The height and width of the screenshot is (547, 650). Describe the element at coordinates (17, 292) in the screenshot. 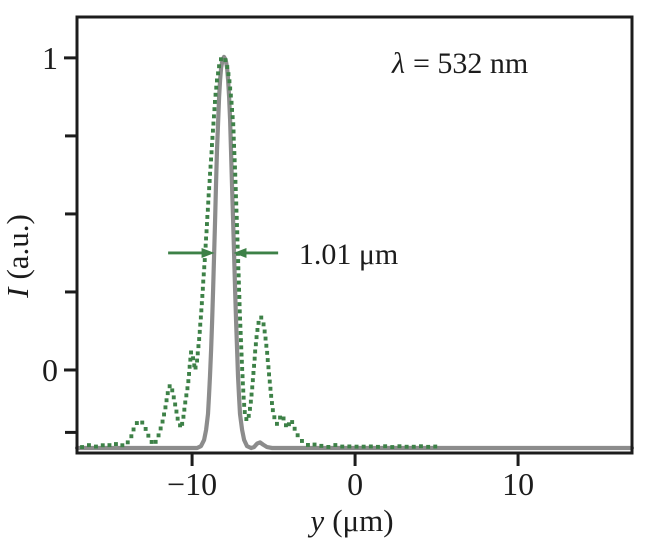

I see `y-axis-symbol: I` at that location.